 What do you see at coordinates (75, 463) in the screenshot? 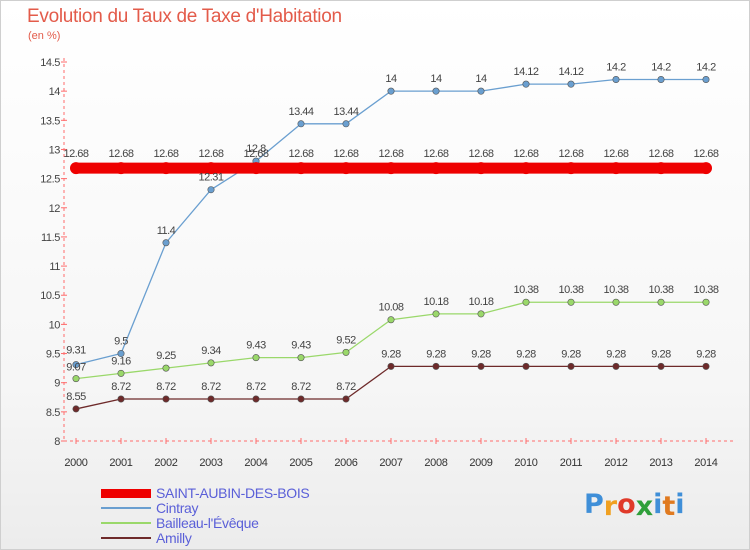
I see `x-tick-label: 2000` at bounding box center [75, 463].